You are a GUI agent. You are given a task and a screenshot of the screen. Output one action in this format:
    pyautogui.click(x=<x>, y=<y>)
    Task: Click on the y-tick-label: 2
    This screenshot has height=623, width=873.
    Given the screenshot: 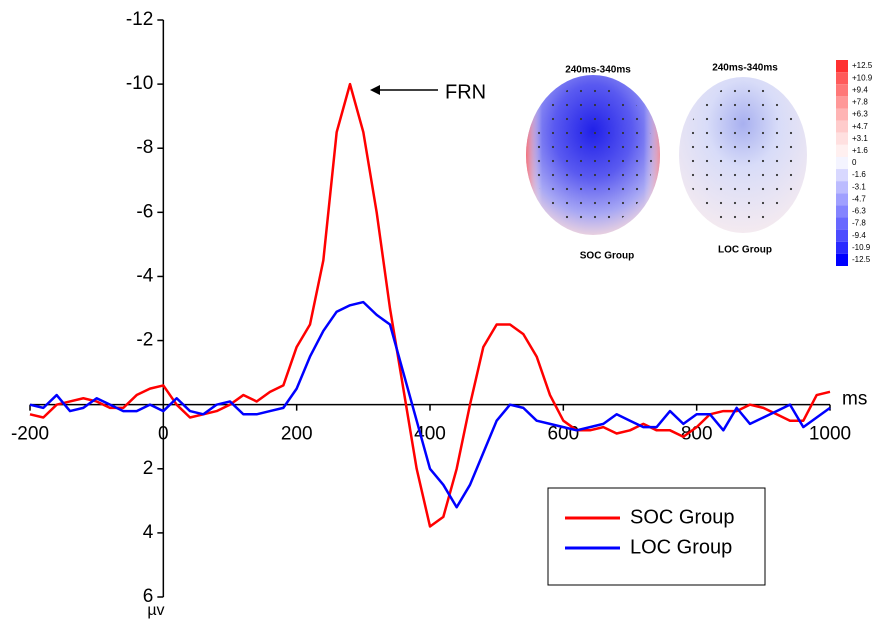 What is the action you would take?
    pyautogui.click(x=148, y=468)
    